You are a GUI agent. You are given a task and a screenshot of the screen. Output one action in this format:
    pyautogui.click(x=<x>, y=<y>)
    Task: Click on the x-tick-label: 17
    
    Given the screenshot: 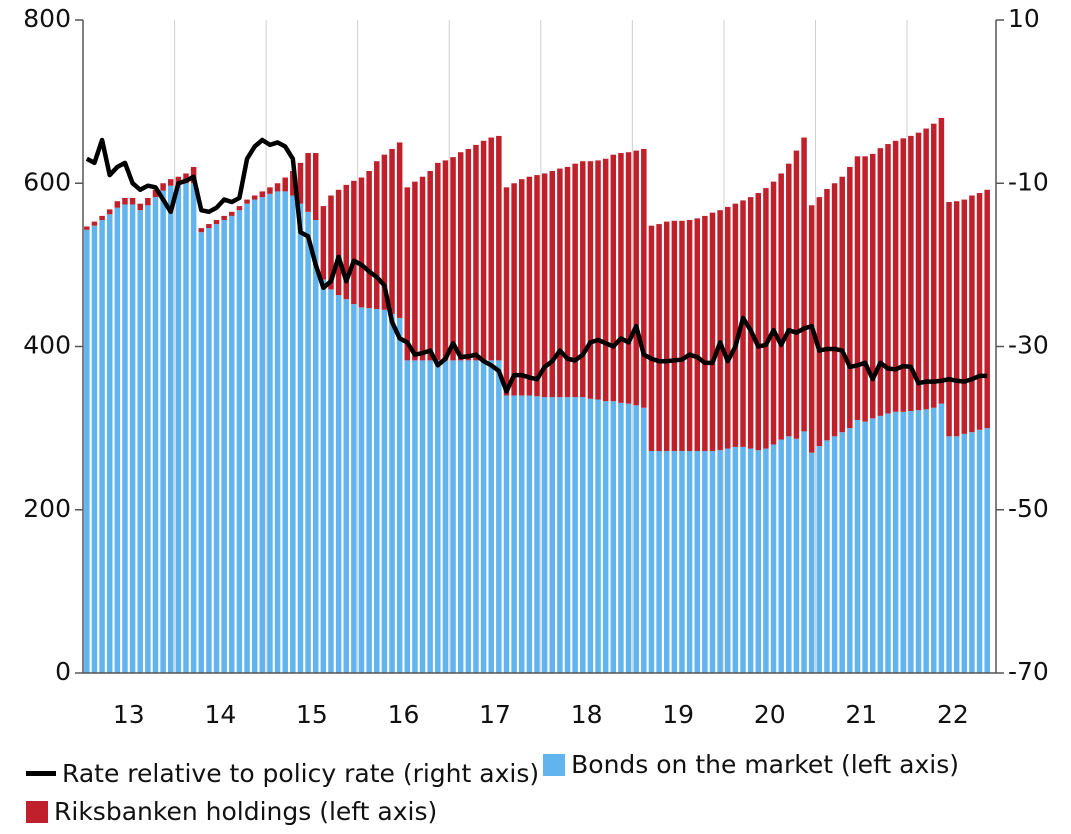 What is the action you would take?
    pyautogui.click(x=495, y=714)
    